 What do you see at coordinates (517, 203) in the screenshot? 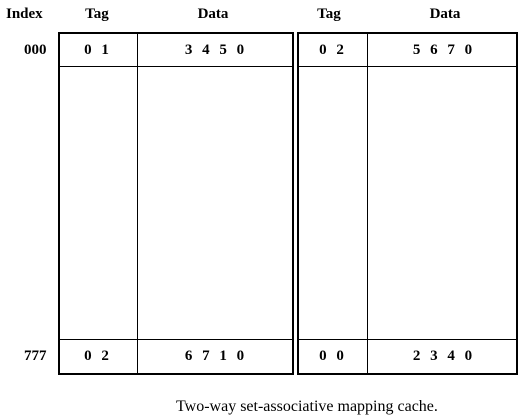
I see `way2-right-border` at bounding box center [517, 203].